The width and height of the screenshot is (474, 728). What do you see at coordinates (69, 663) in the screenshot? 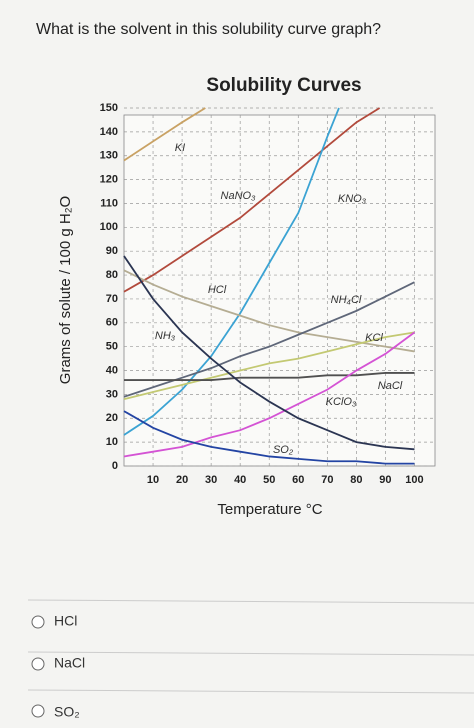
I see `option-label: NaCl` at bounding box center [69, 663].